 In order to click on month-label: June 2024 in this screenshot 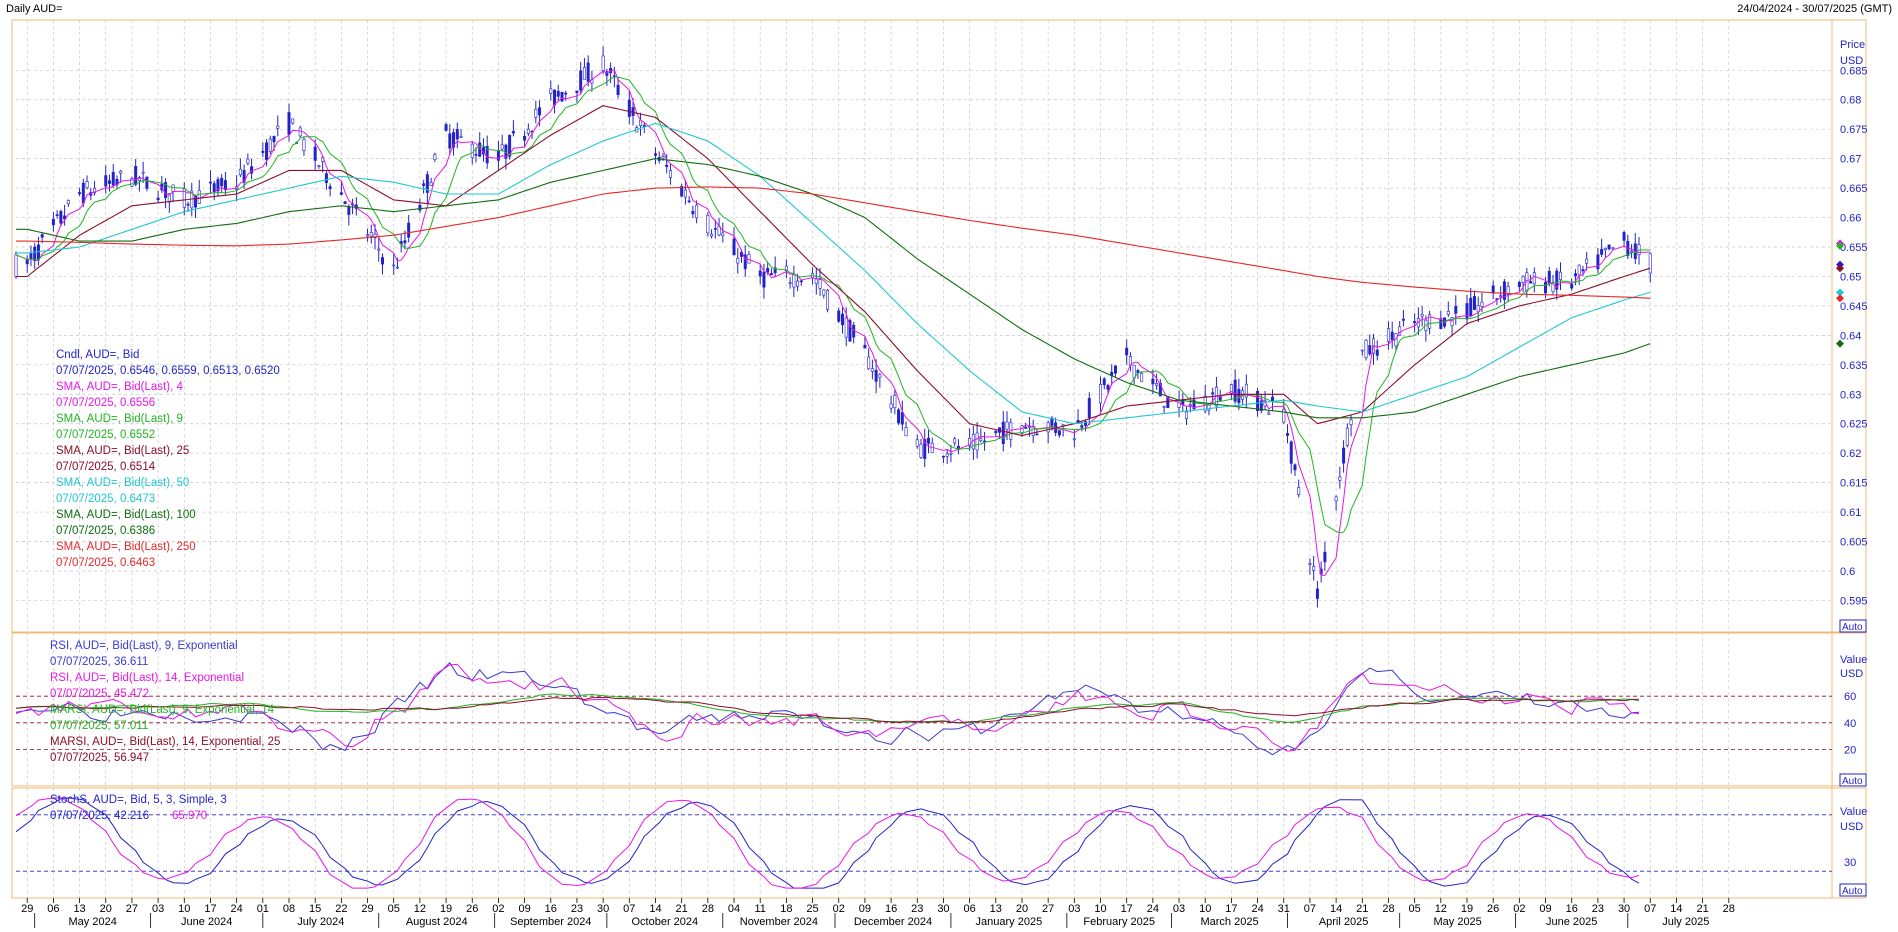, I will do `click(206, 922)`.